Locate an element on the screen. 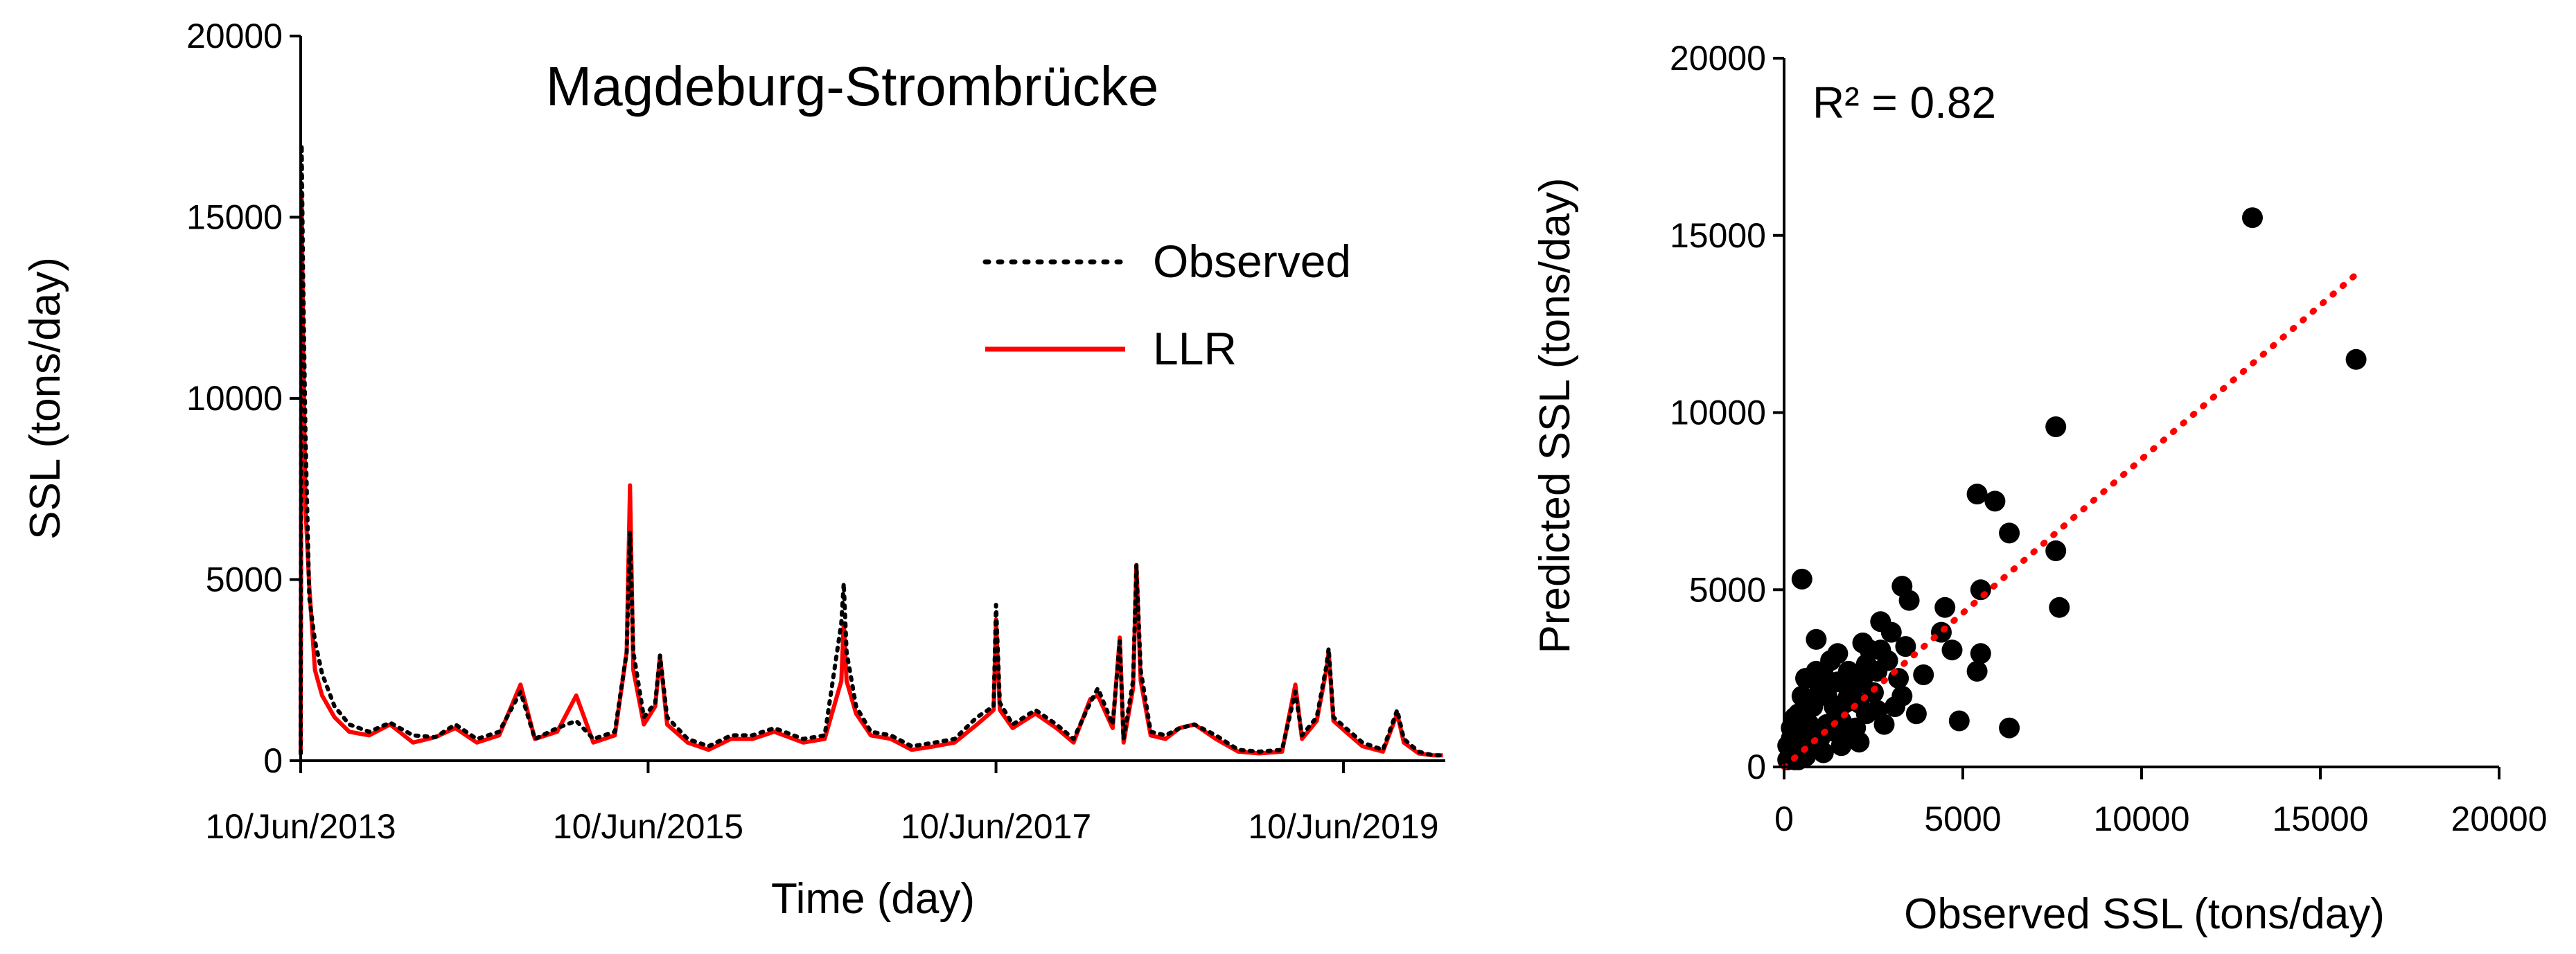 The height and width of the screenshot is (954, 2576). time-series-legend: Observed LLR is located at coordinates (1166, 305).